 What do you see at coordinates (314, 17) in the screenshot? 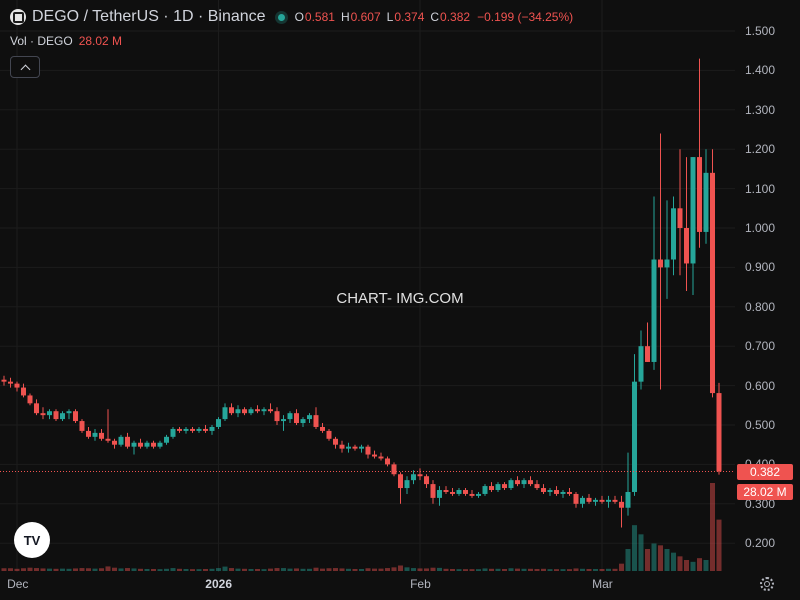
I see `ohlc-open: O0.581` at bounding box center [314, 17].